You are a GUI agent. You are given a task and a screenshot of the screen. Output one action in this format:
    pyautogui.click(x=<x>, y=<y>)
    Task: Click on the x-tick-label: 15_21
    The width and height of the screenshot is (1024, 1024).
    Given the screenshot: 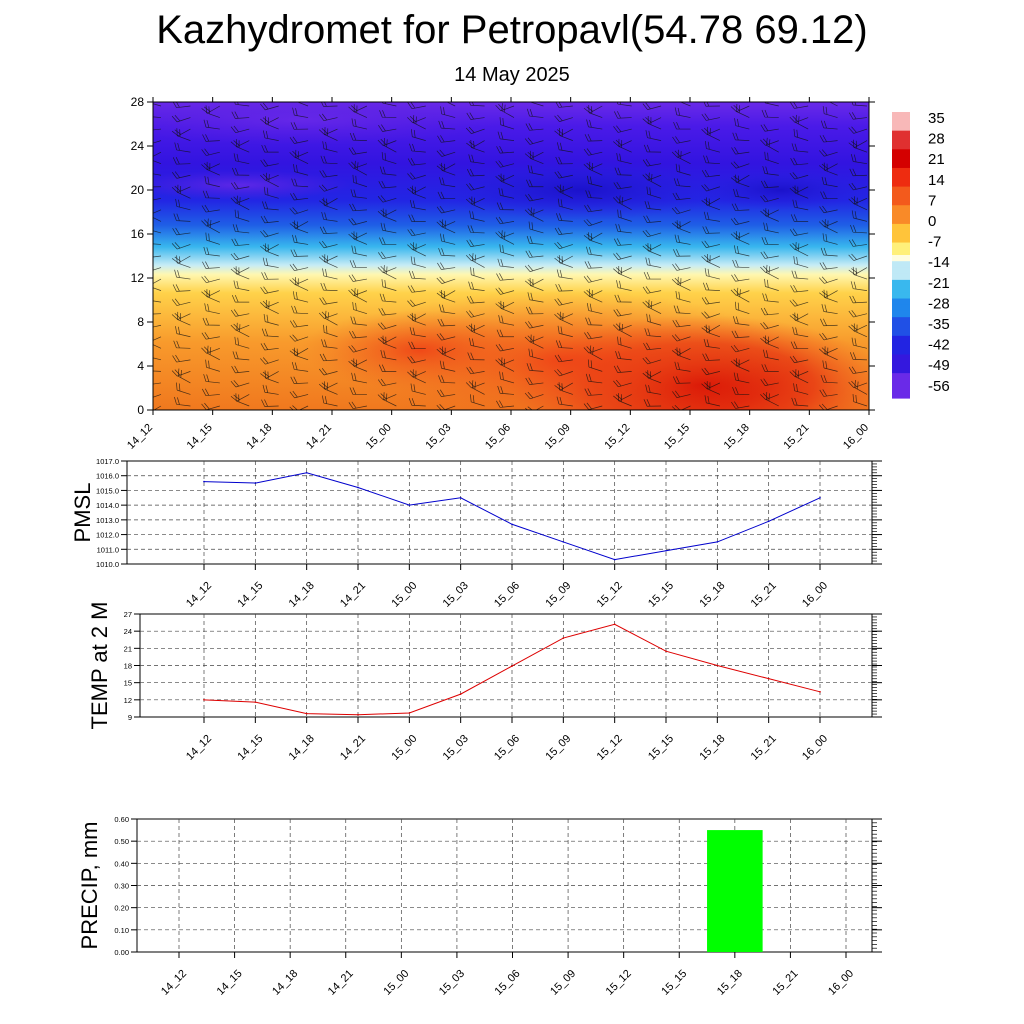 What is the action you would take?
    pyautogui.click(x=764, y=748)
    